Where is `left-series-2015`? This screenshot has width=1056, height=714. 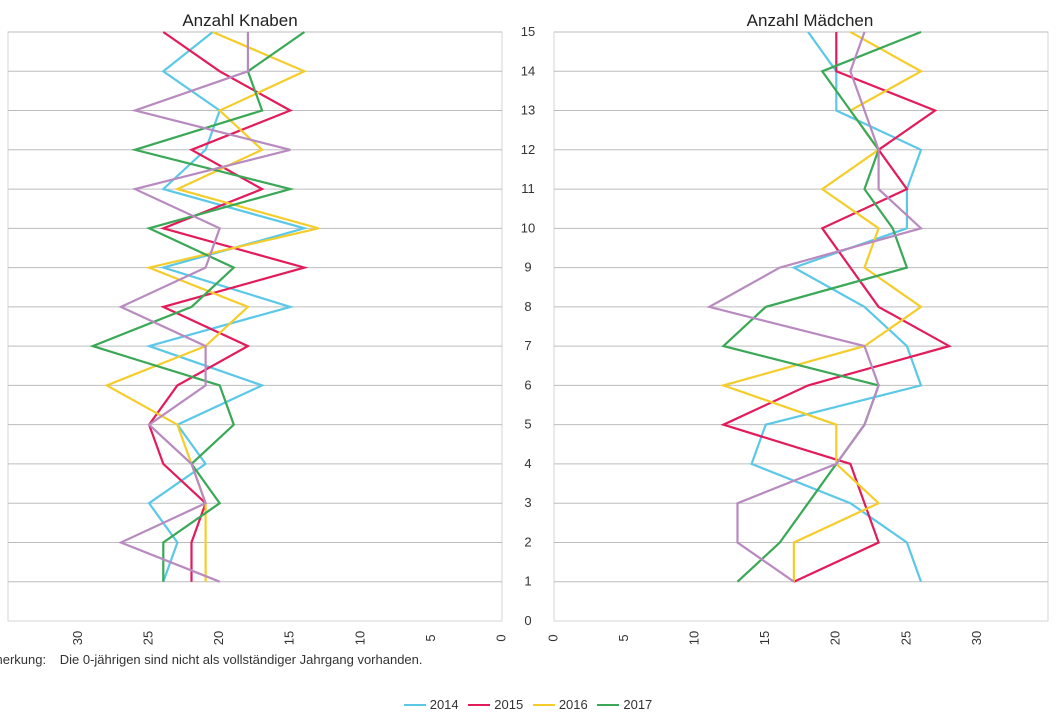 left-series-2015 is located at coordinates (228, 306).